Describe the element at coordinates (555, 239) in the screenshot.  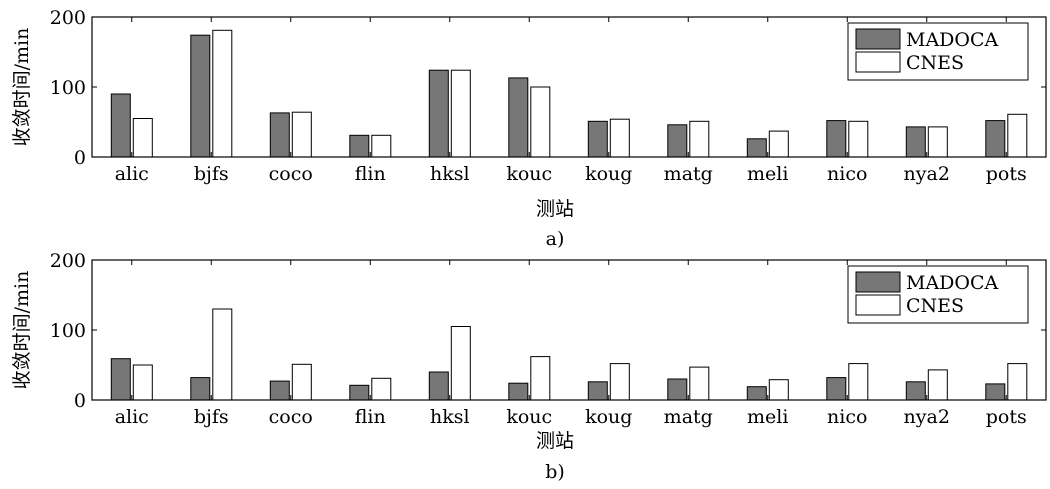
I see `panel-label: a)` at that location.